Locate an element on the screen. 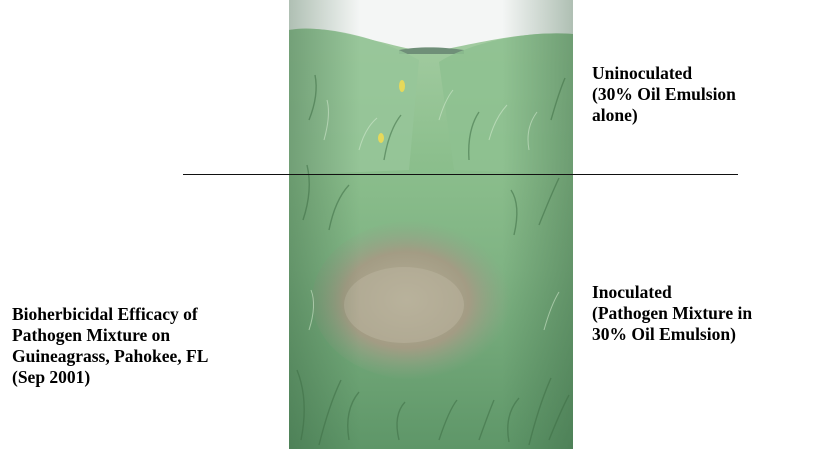 The height and width of the screenshot is (449, 828). caption-line: (Sep 2001) is located at coordinates (51, 377).